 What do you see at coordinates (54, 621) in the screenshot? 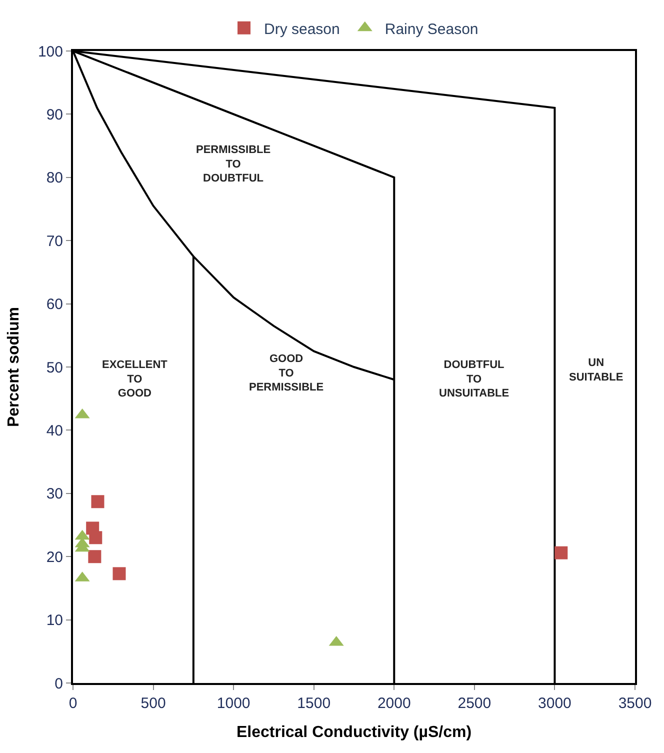
I see `y-tick-label: 10` at bounding box center [54, 621].